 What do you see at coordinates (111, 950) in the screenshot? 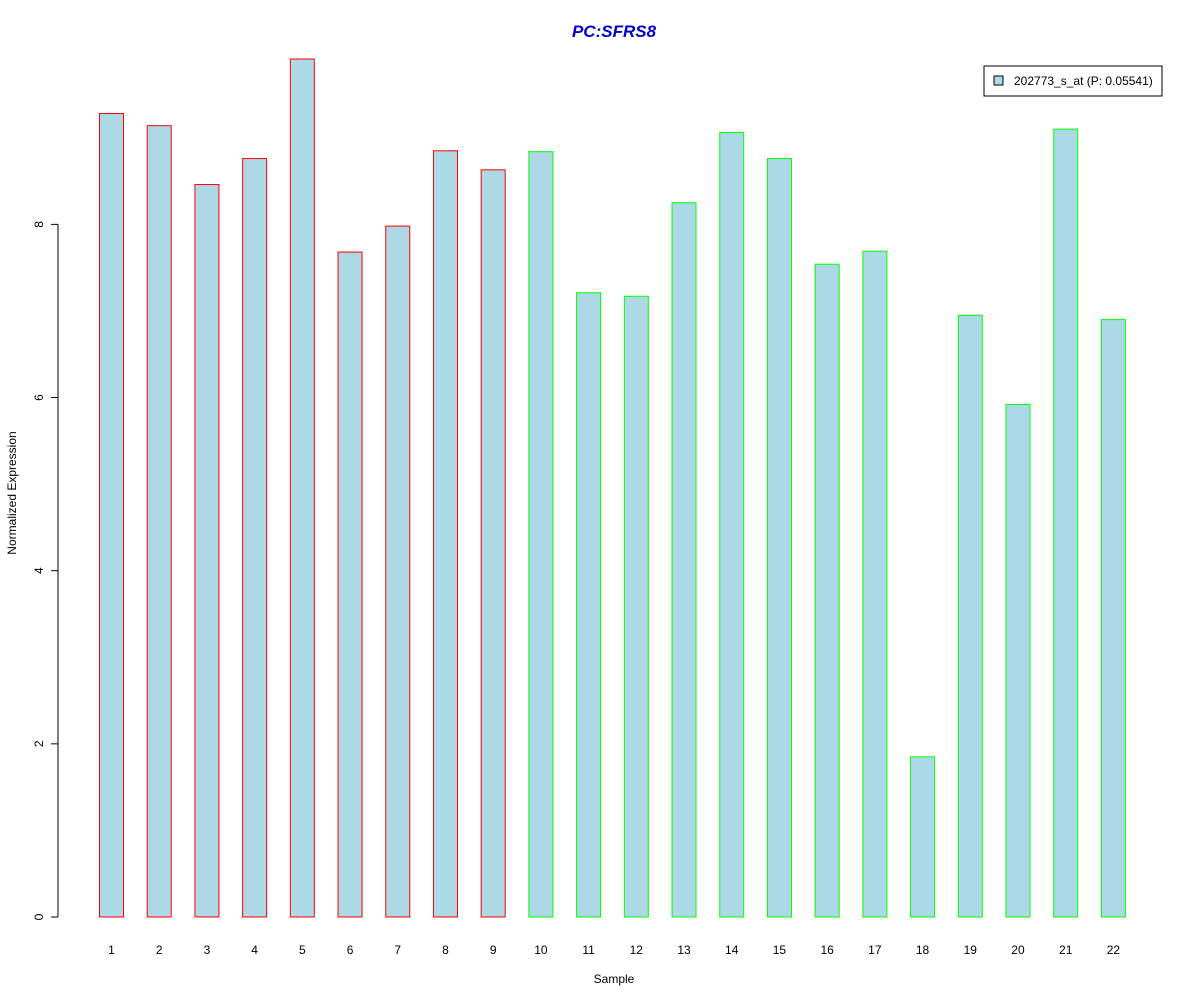
I see `x-tick-label: 1` at bounding box center [111, 950].